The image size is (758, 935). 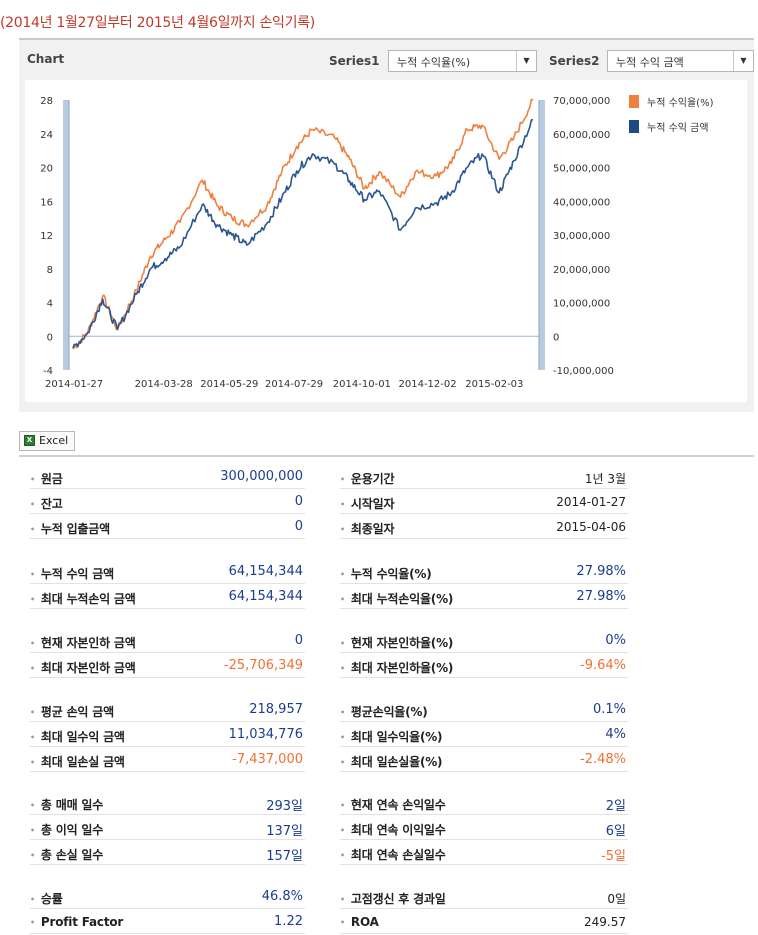 I want to click on stat-cell-right: 최대 누적손익율(%) 27.98%, so click(x=484, y=597).